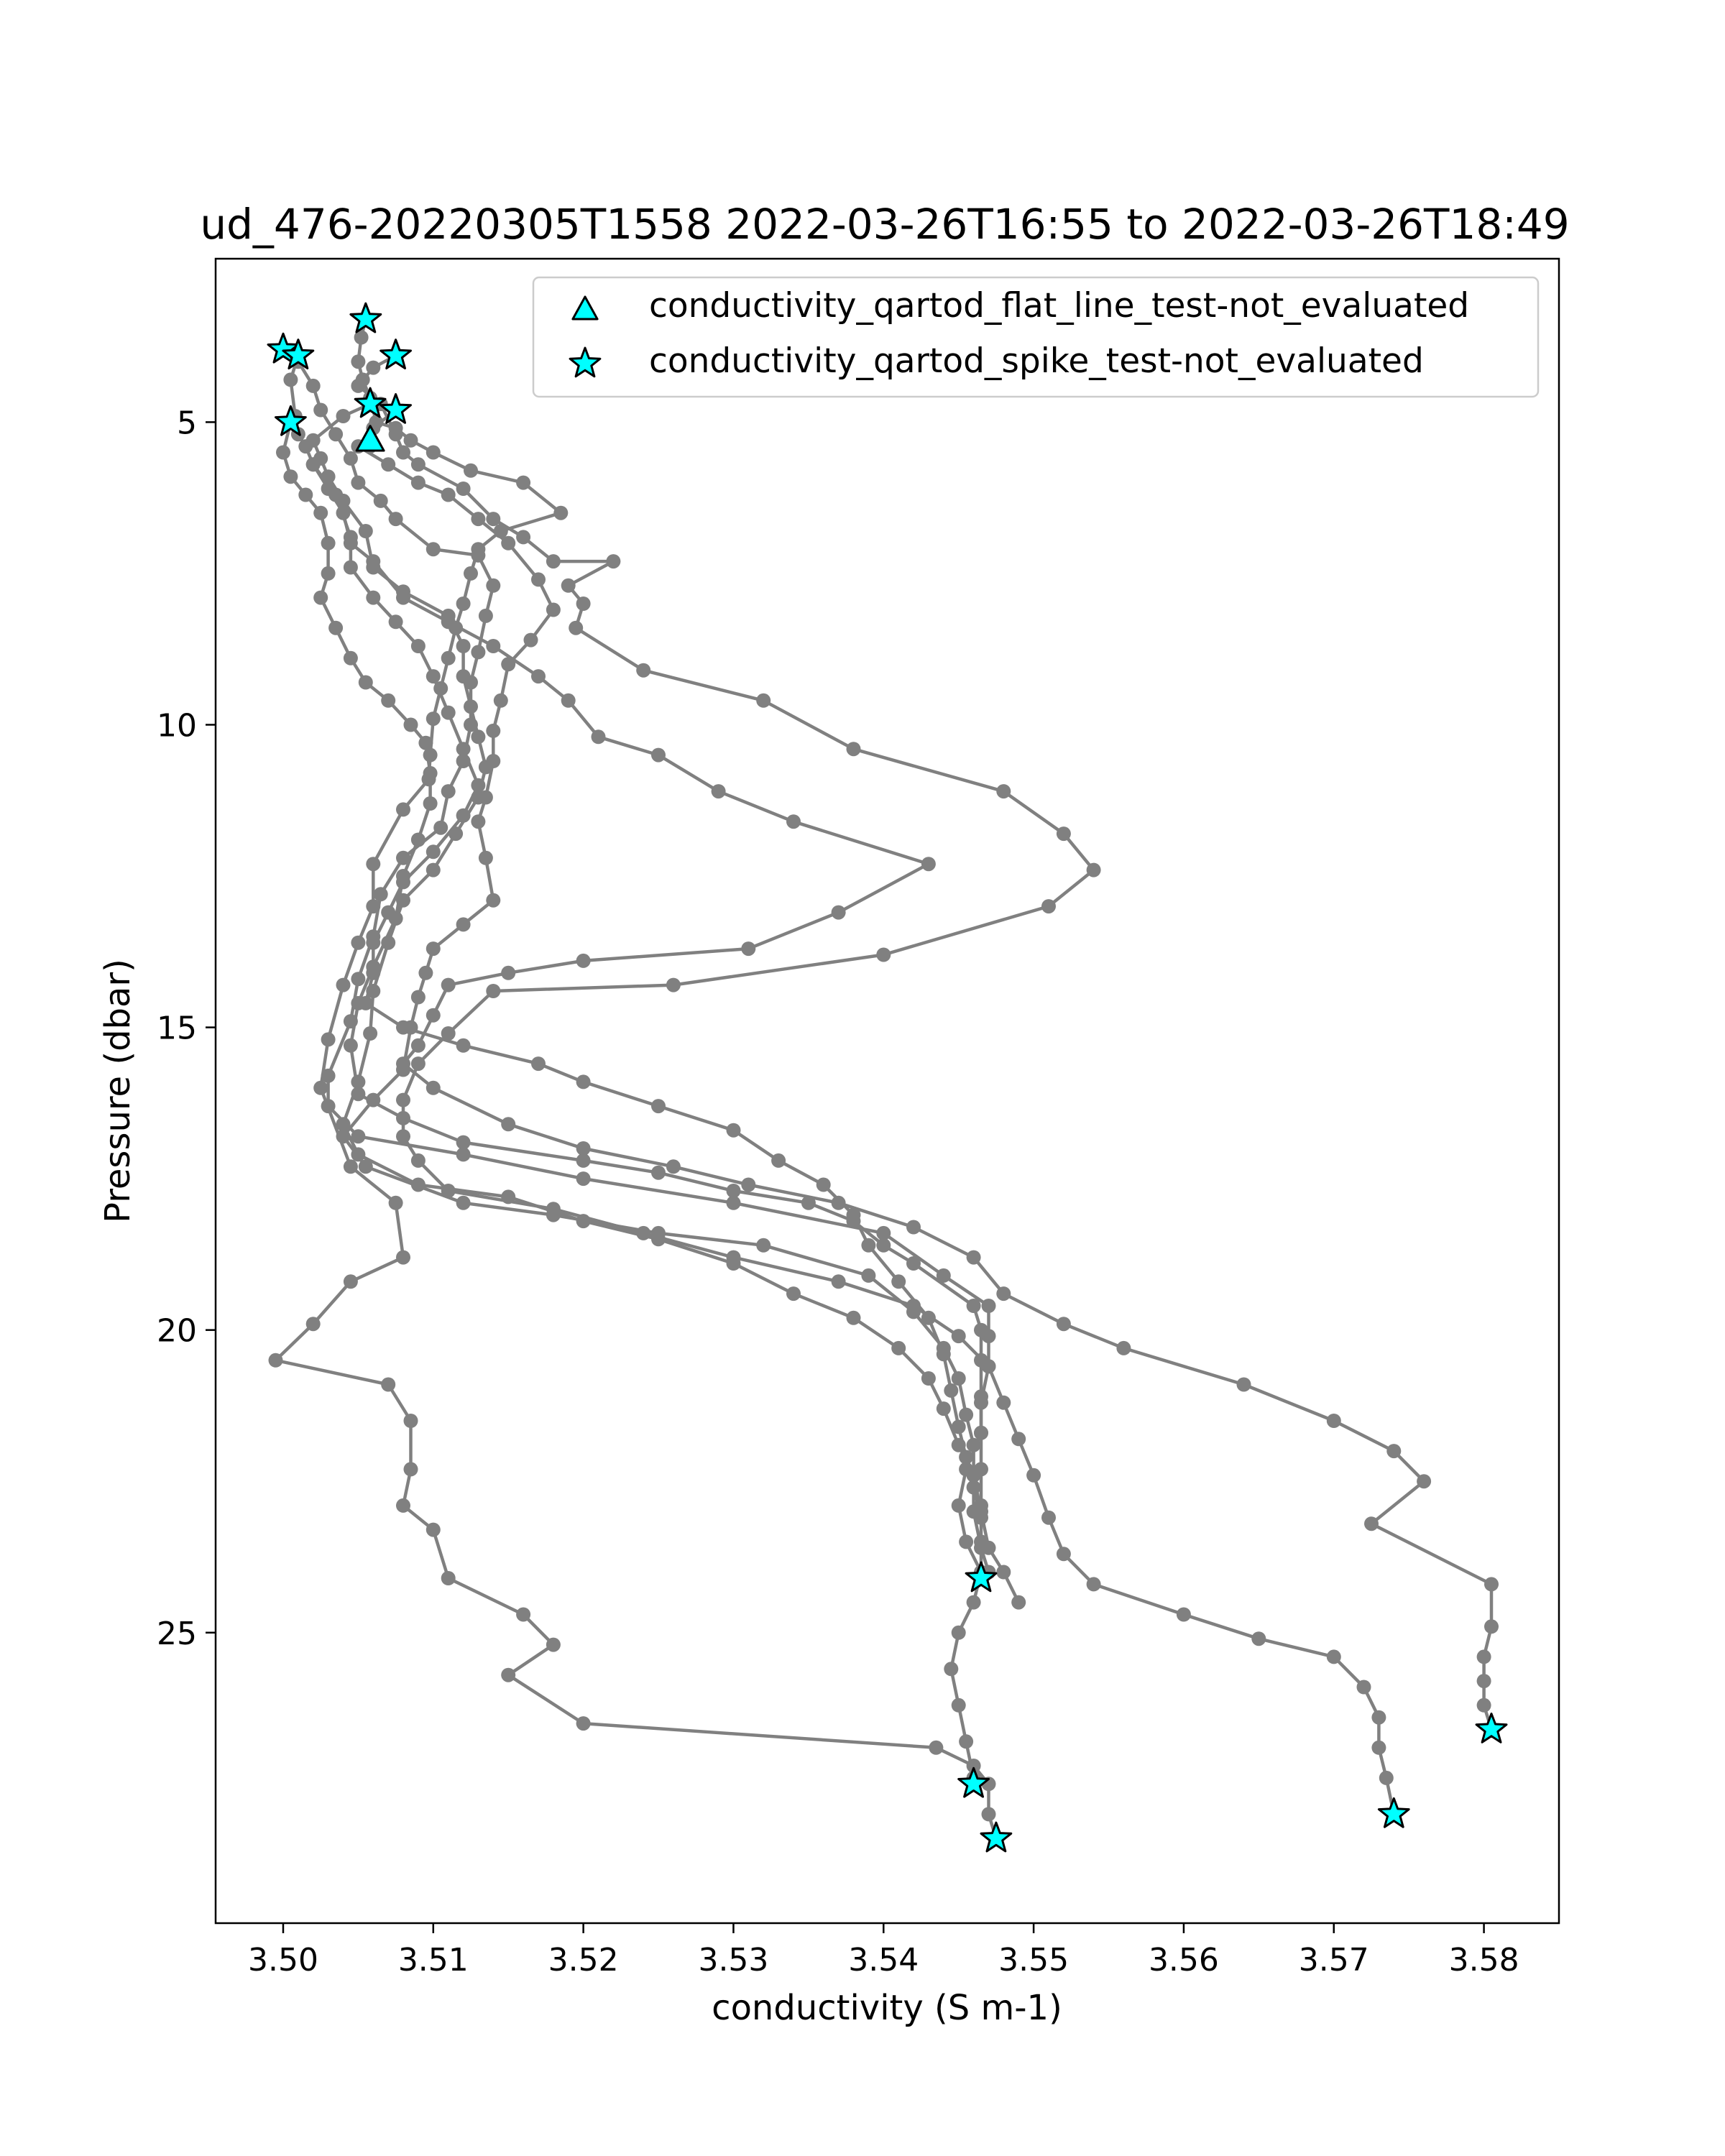 The image size is (1725, 2156). I want to click on x-tick-label: 3.58, so click(1484, 1960).